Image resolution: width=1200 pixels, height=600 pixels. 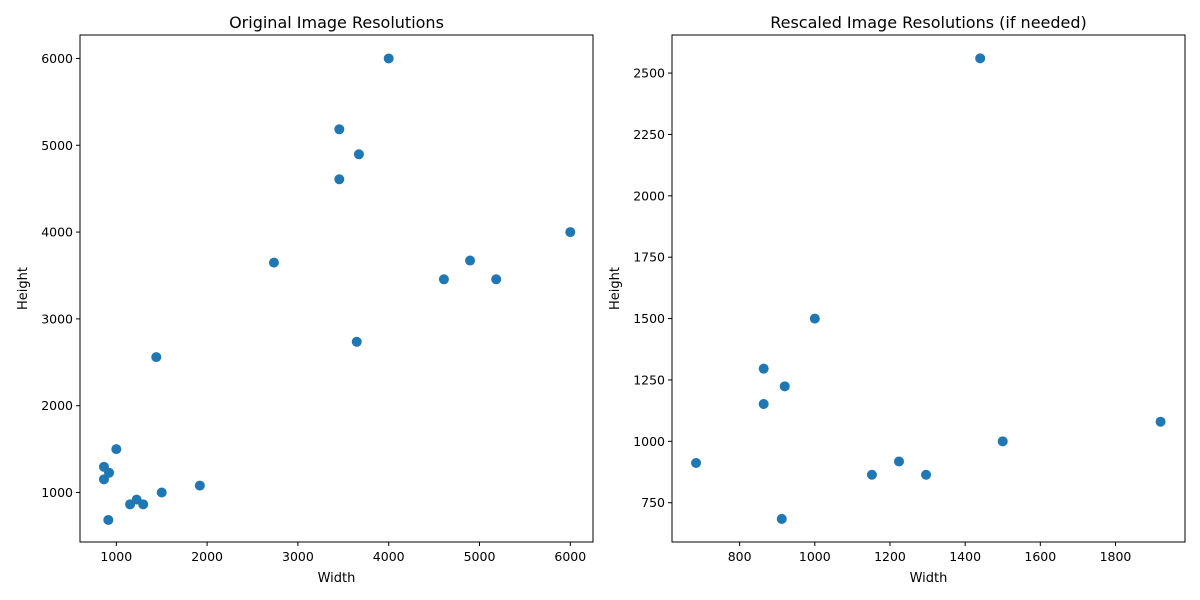 What do you see at coordinates (57, 405) in the screenshot?
I see `chart-1-y-tick-label: 2000` at bounding box center [57, 405].